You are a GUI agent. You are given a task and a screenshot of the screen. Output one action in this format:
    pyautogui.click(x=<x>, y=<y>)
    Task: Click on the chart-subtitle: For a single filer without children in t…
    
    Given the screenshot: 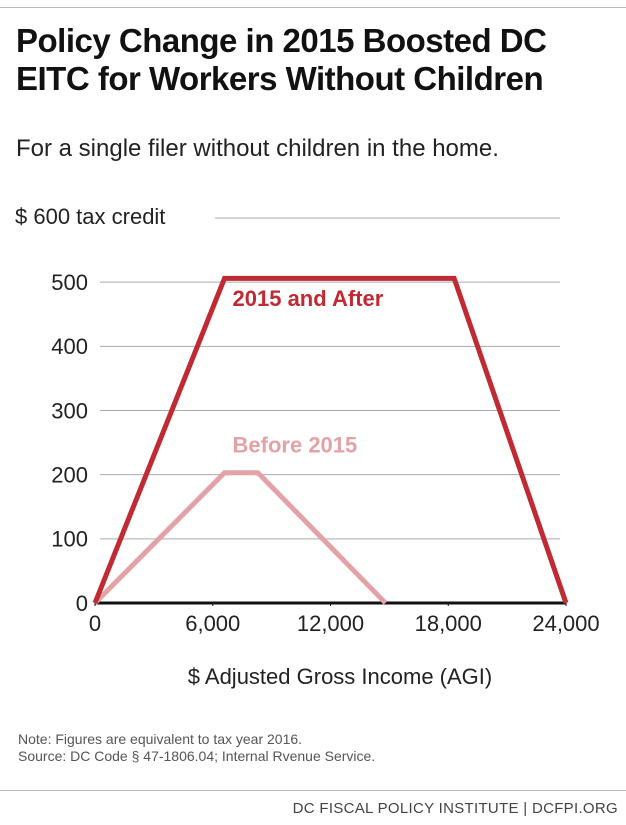 What is the action you would take?
    pyautogui.click(x=257, y=148)
    